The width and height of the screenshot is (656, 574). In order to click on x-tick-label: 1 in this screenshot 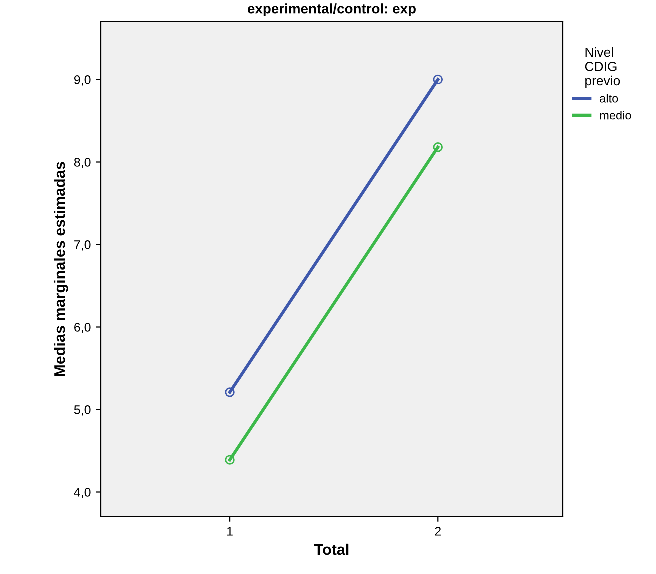, I will do `click(230, 531)`.